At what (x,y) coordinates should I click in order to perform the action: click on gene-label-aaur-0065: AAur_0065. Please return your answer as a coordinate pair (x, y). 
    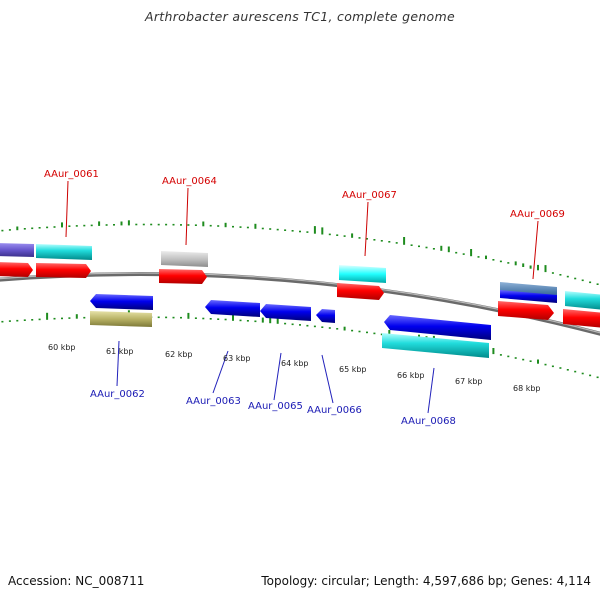
    Looking at the image, I should click on (275, 406).